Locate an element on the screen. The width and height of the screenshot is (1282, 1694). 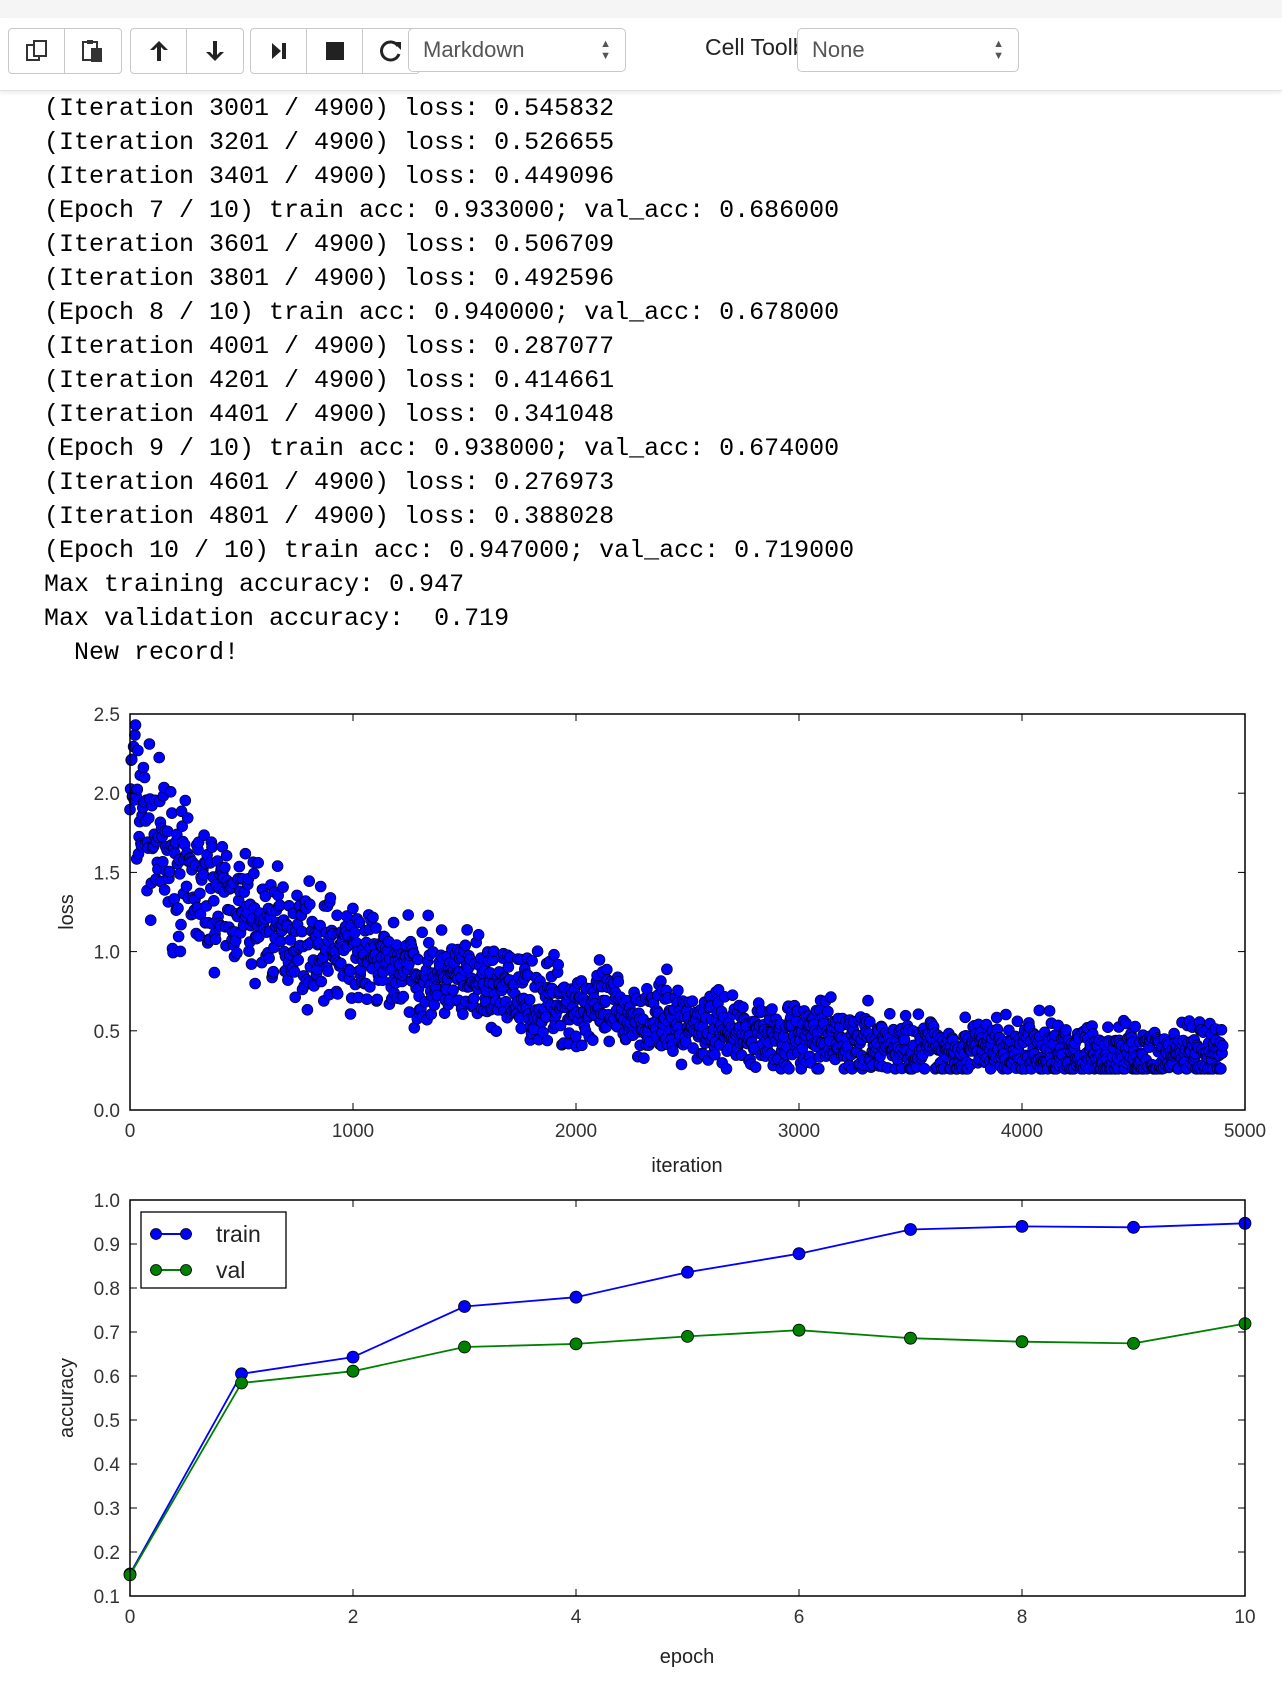
legend-box is located at coordinates (213, 1250).